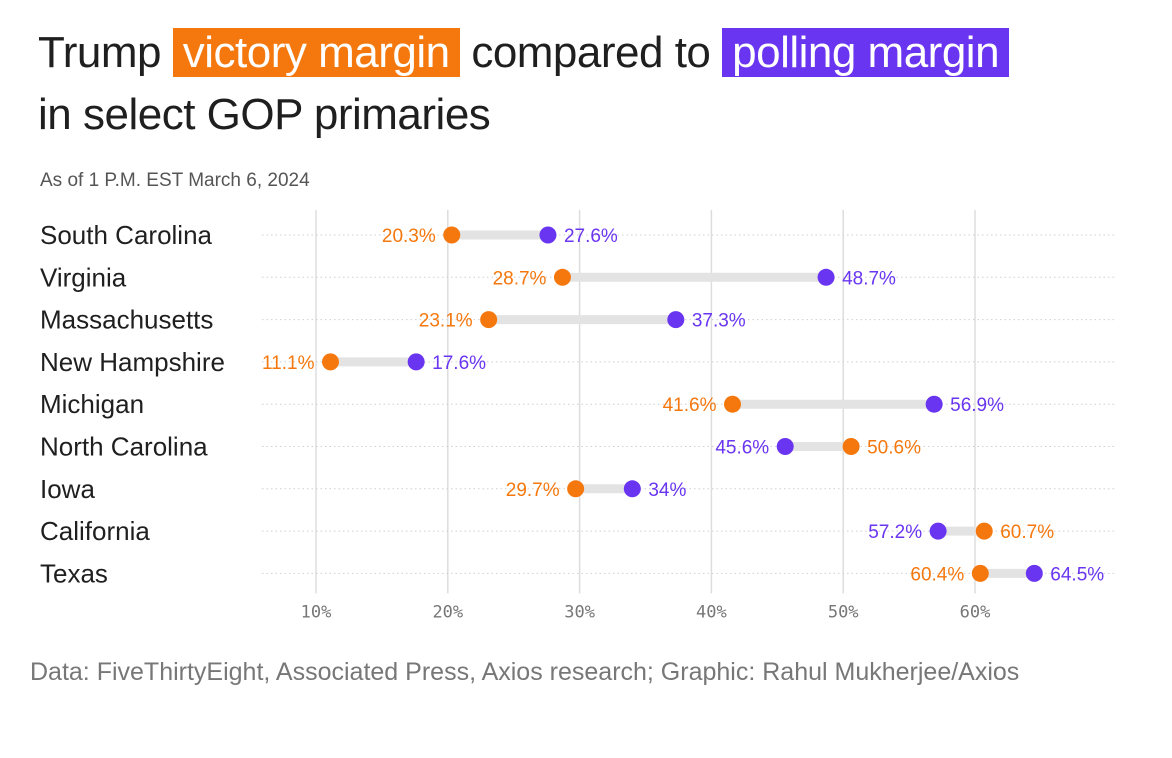 This screenshot has width=1172, height=758. I want to click on polling-data-label: 57.2%, so click(895, 532).